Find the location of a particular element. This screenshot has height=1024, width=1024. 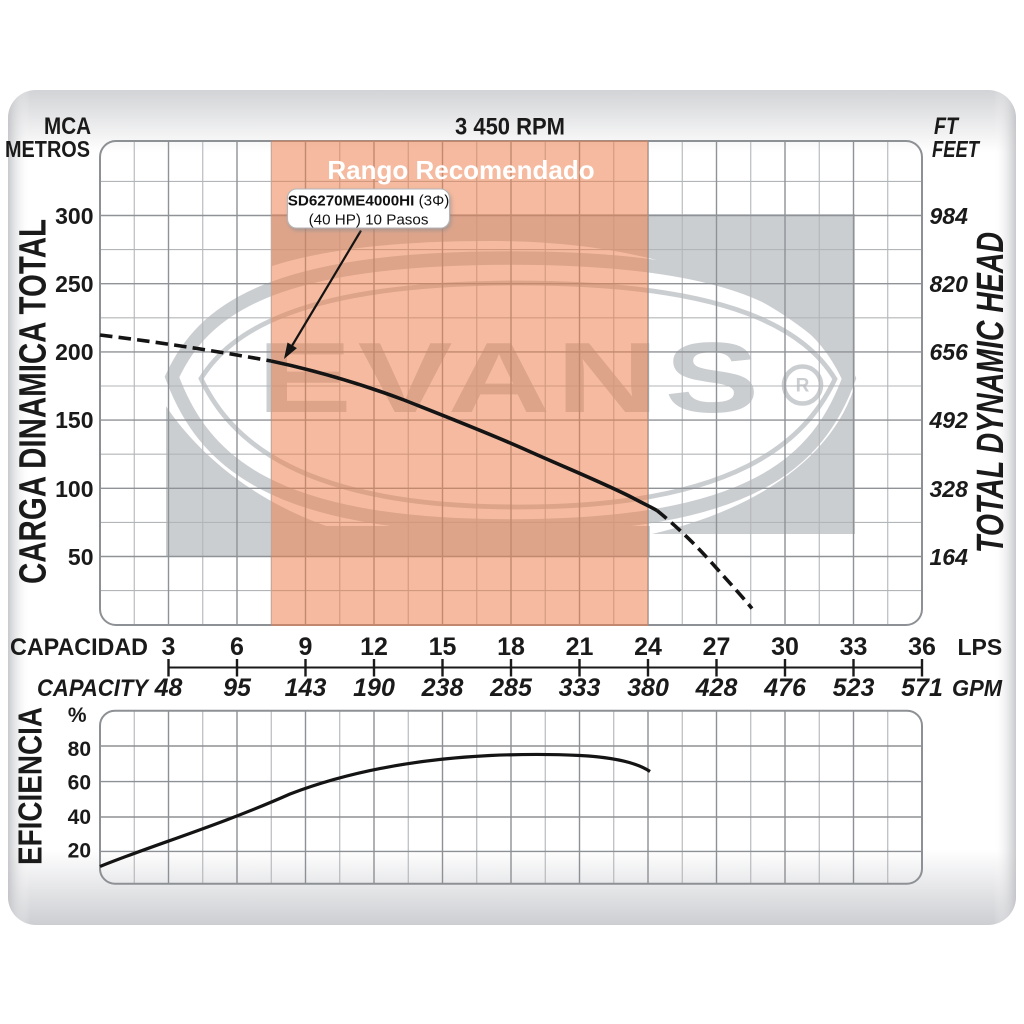

svg-text: FEET is located at coordinates (956, 149).